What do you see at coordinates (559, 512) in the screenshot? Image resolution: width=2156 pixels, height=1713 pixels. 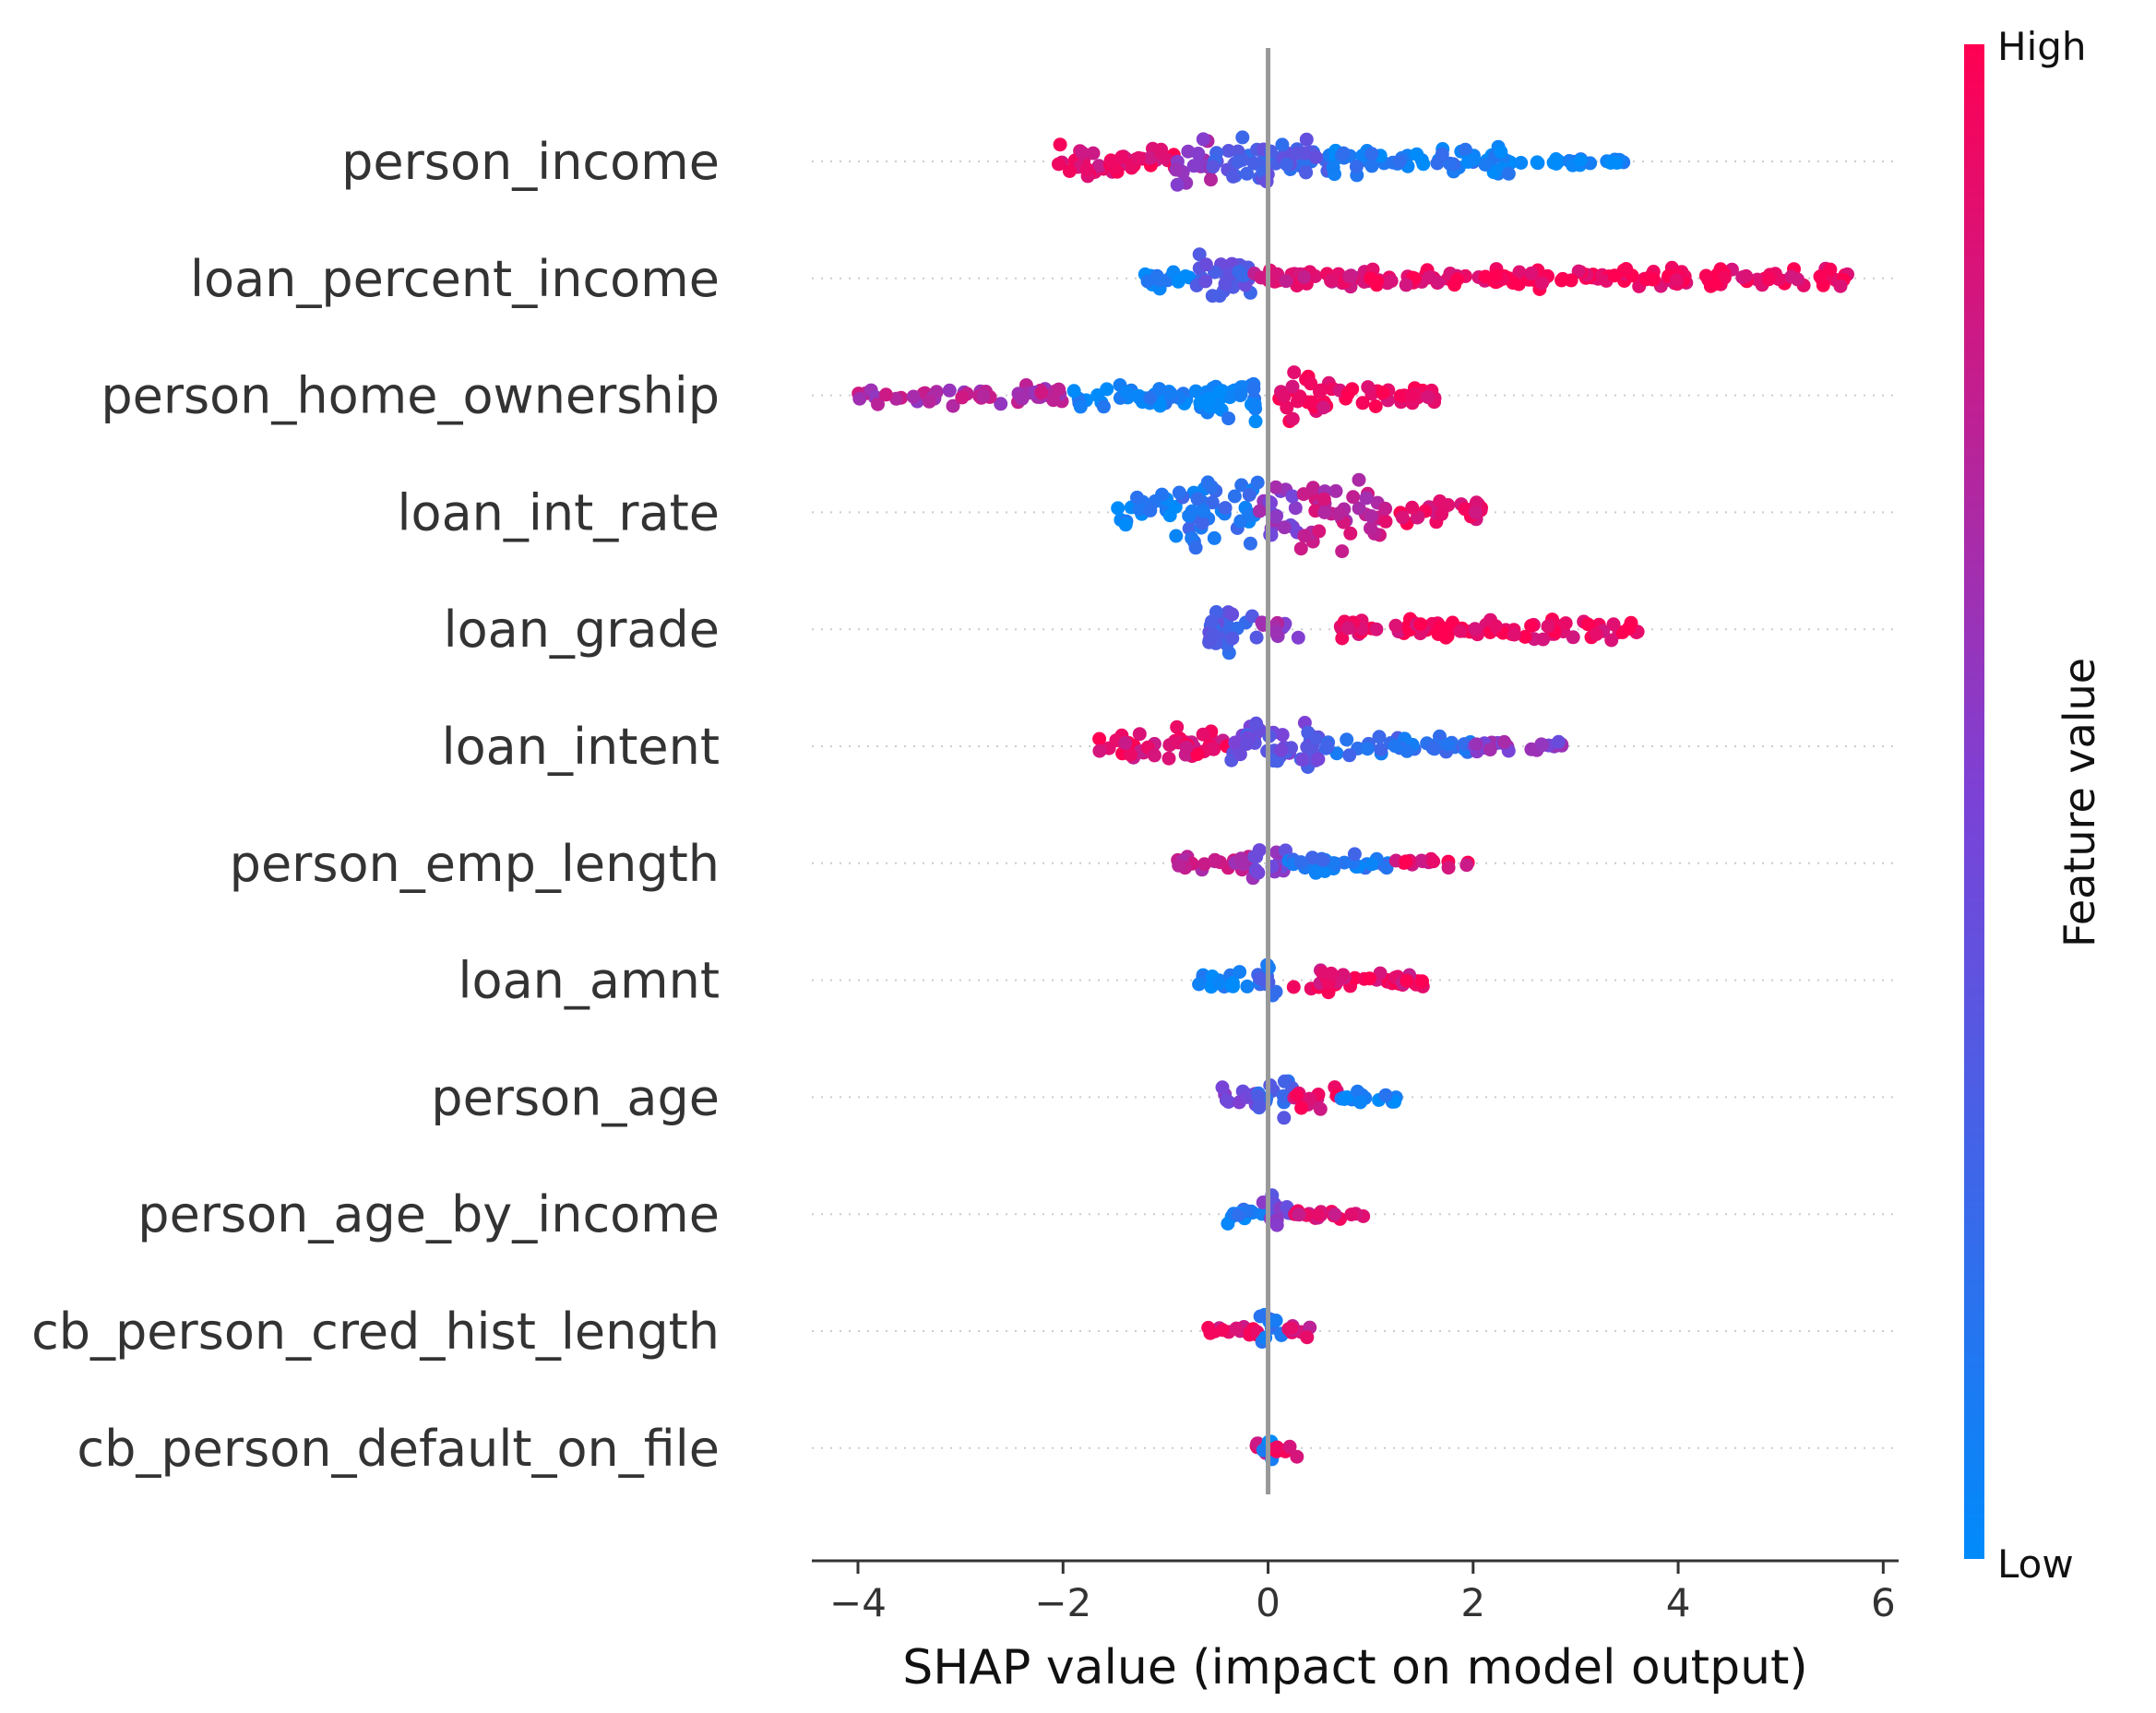 I see `feature-label: loan_int_rate` at bounding box center [559, 512].